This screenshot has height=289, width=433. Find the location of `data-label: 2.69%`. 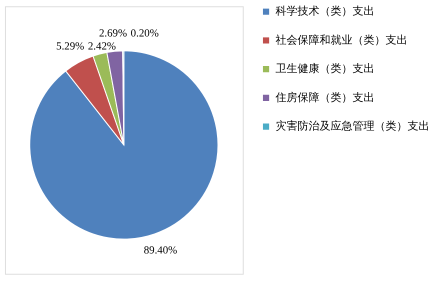

data-label: 2.69% is located at coordinates (113, 33).